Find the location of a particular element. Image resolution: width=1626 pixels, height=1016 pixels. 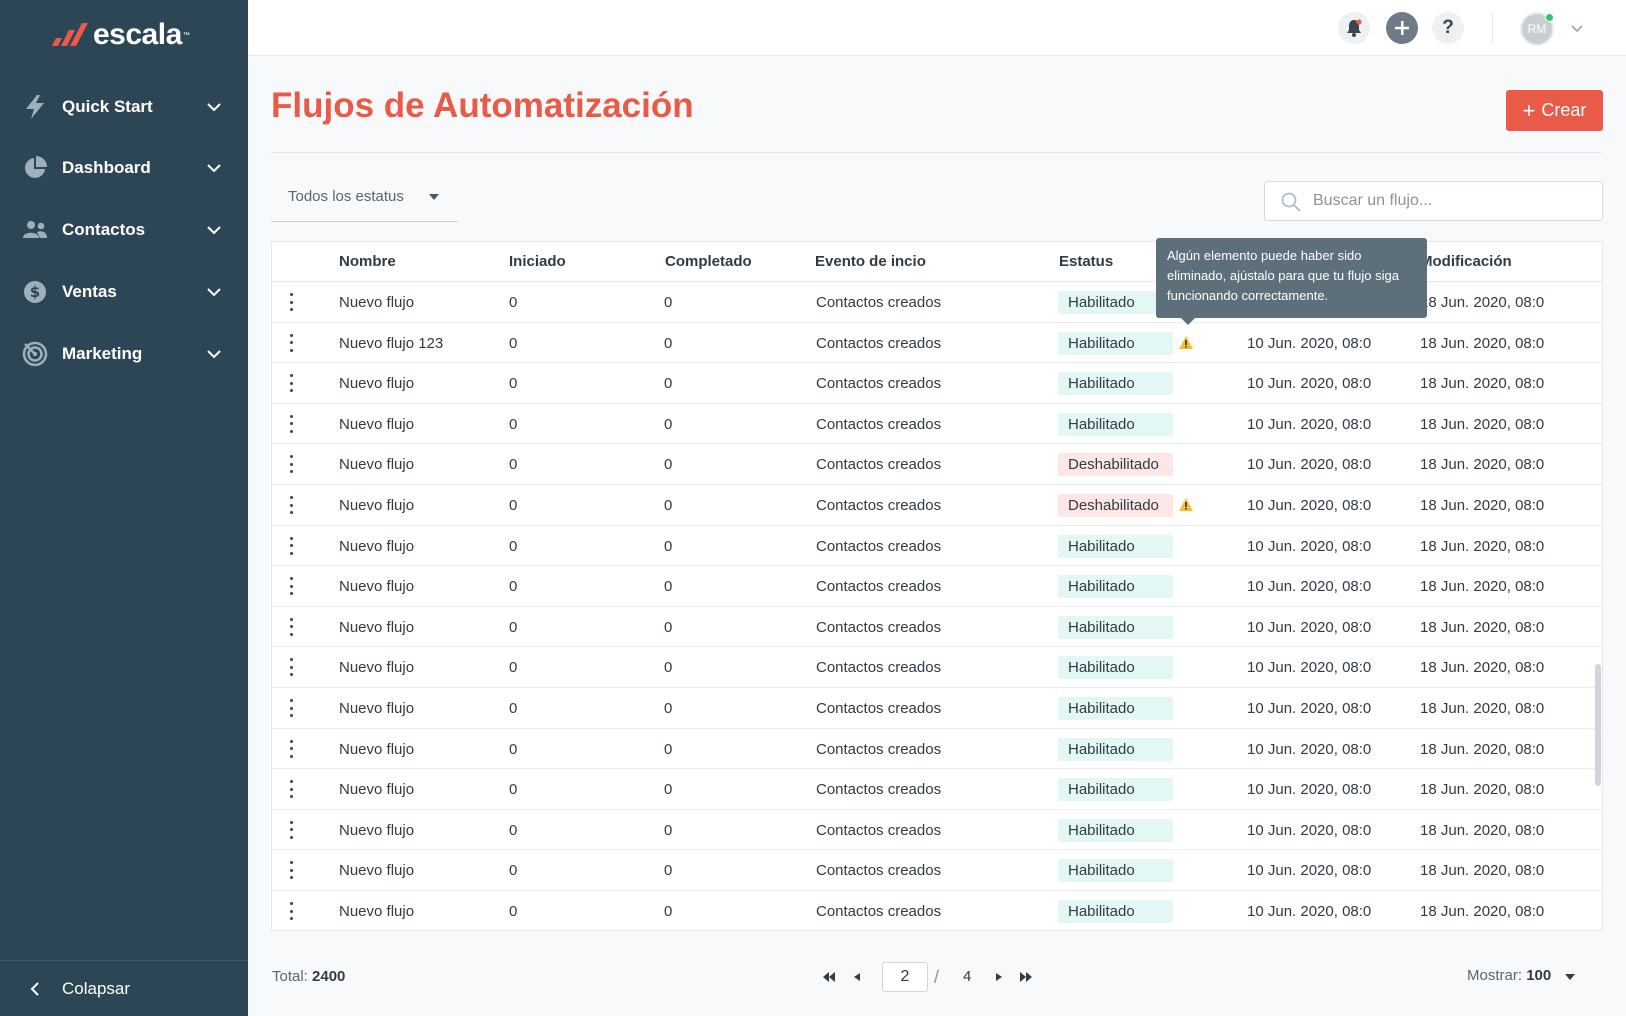

sidebar-item-label: Contactos is located at coordinates (104, 229).